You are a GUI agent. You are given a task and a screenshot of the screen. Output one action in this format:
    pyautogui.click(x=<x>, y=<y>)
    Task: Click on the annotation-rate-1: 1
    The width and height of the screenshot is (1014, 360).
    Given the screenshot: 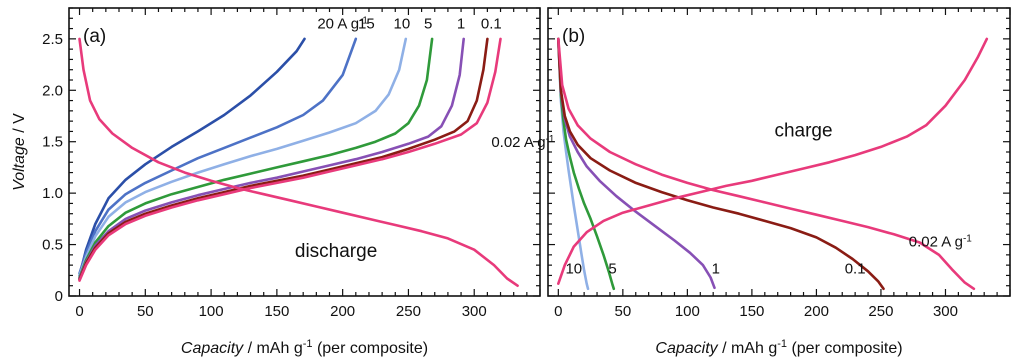 What is the action you would take?
    pyautogui.click(x=461, y=24)
    